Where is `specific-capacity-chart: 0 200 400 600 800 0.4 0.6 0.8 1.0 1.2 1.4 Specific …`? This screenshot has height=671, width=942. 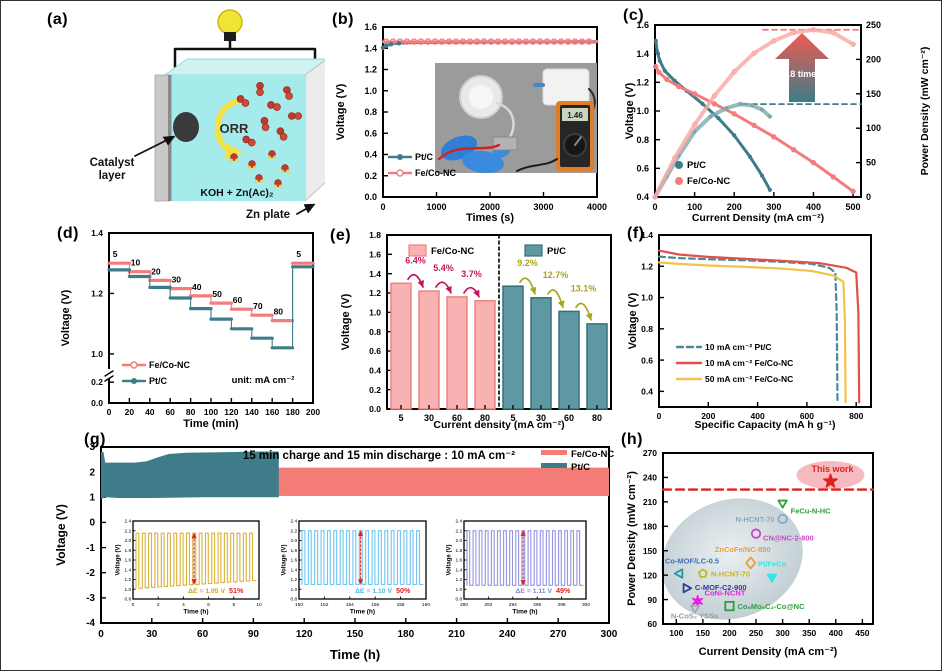
specific-capacity-chart: 0 200 400 600 800 0.4 0.6 0.8 1.0 1.2 1.4 Specific … is located at coordinates (749, 330).